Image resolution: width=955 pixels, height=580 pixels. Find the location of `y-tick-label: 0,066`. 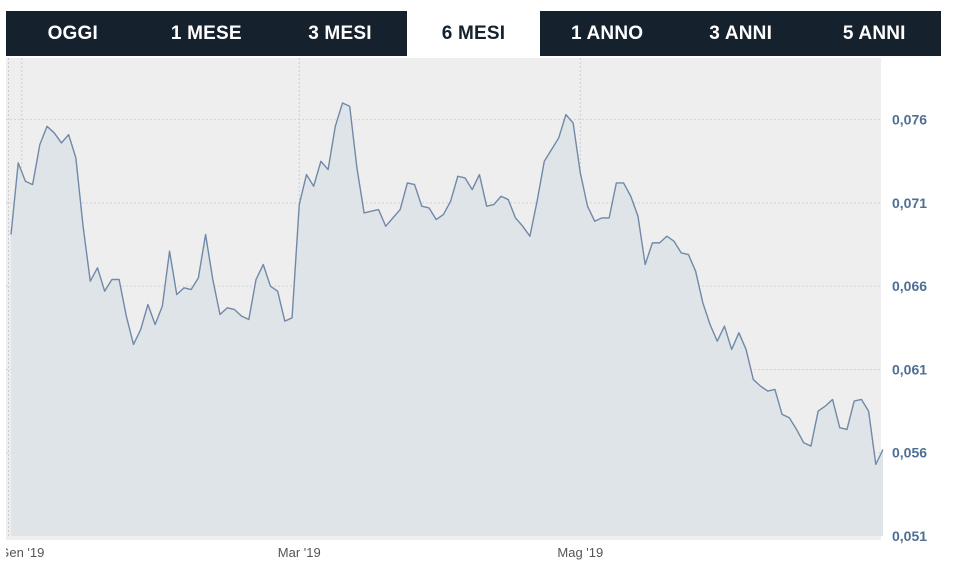

y-tick-label: 0,066 is located at coordinates (909, 286).